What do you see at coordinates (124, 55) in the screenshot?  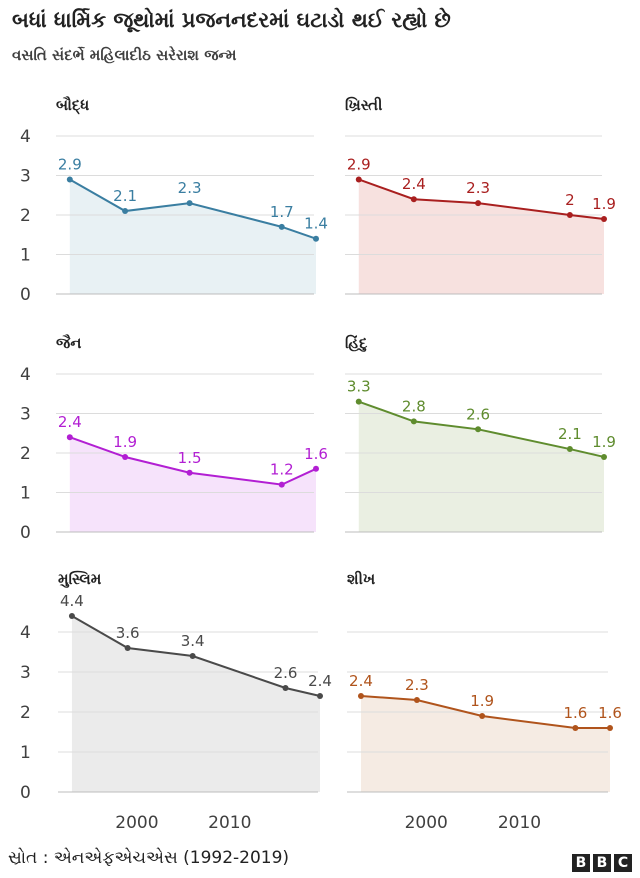 I see `page-subtitle: વસતિ સંદર્ભે મહિલાદીઠ સરેરાશ જન્મ` at bounding box center [124, 55].